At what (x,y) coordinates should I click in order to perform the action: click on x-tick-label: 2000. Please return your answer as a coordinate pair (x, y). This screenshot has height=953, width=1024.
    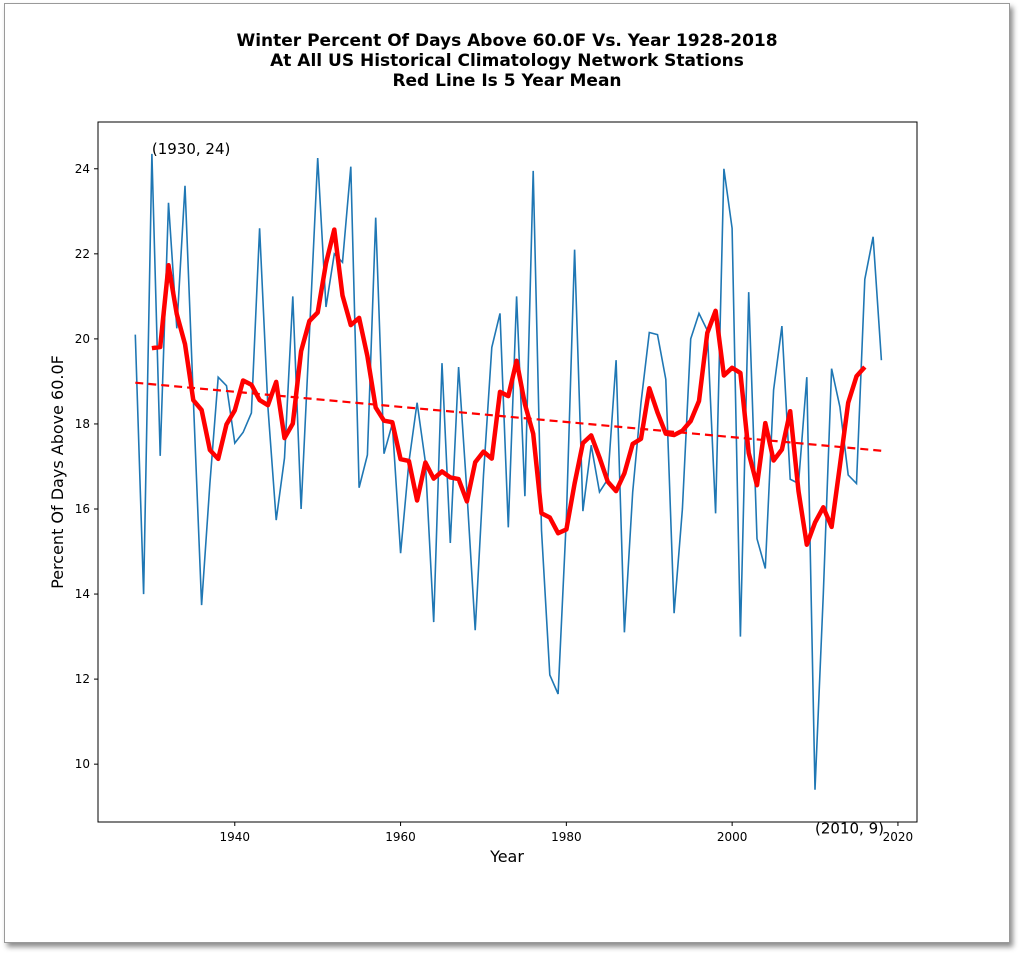
    Looking at the image, I should click on (732, 837).